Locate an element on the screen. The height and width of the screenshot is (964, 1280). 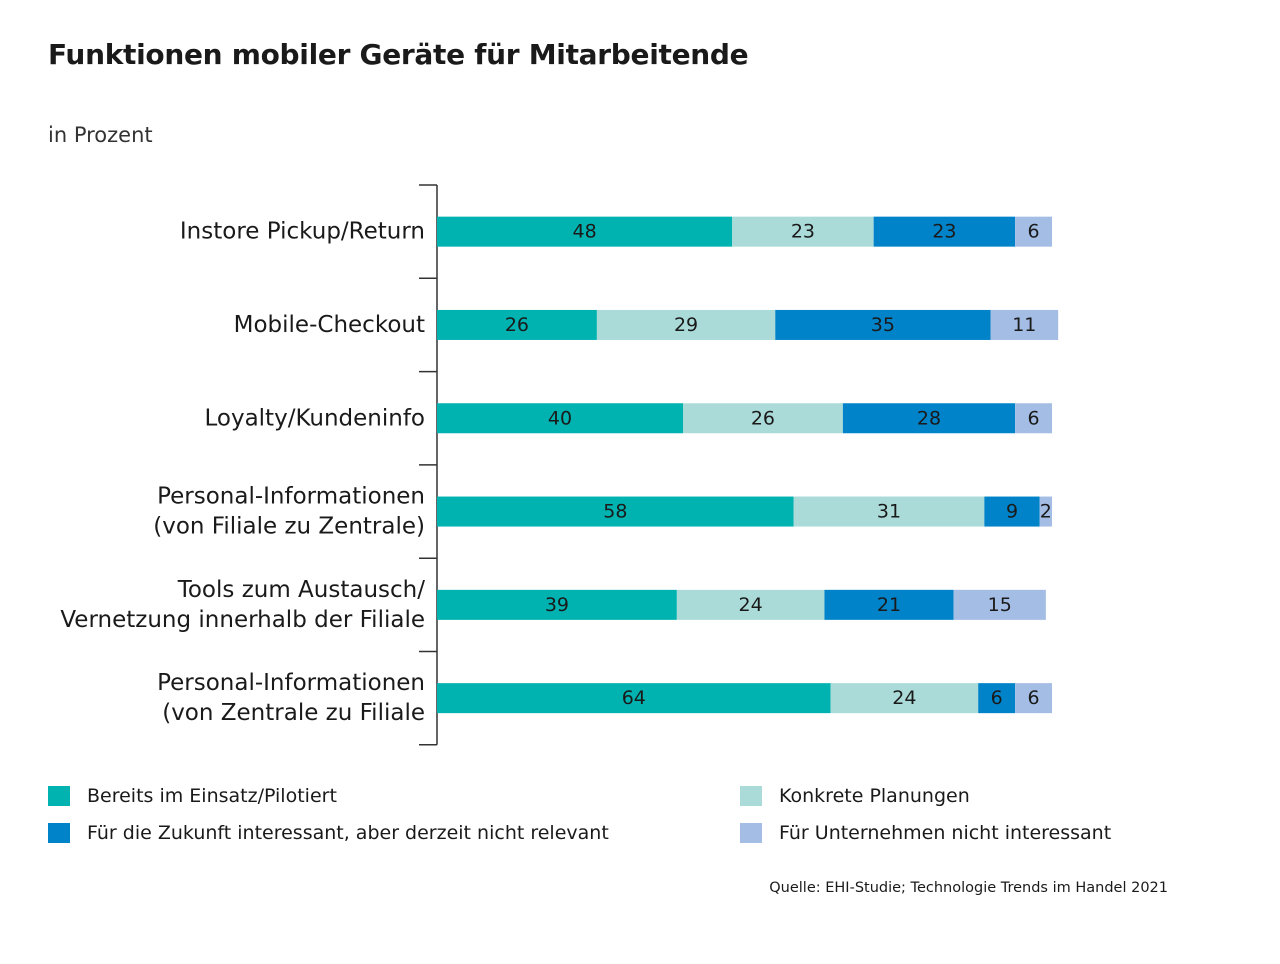
bar-value-label: 11 is located at coordinates (1024, 325).